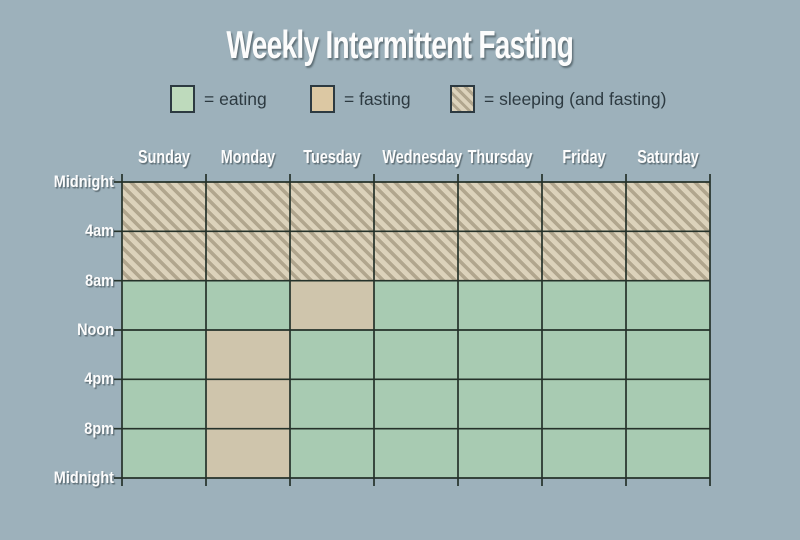 Image resolution: width=800 pixels, height=540 pixels. Describe the element at coordinates (584, 256) in the screenshot. I see `cell-friday-4am-8am` at that location.